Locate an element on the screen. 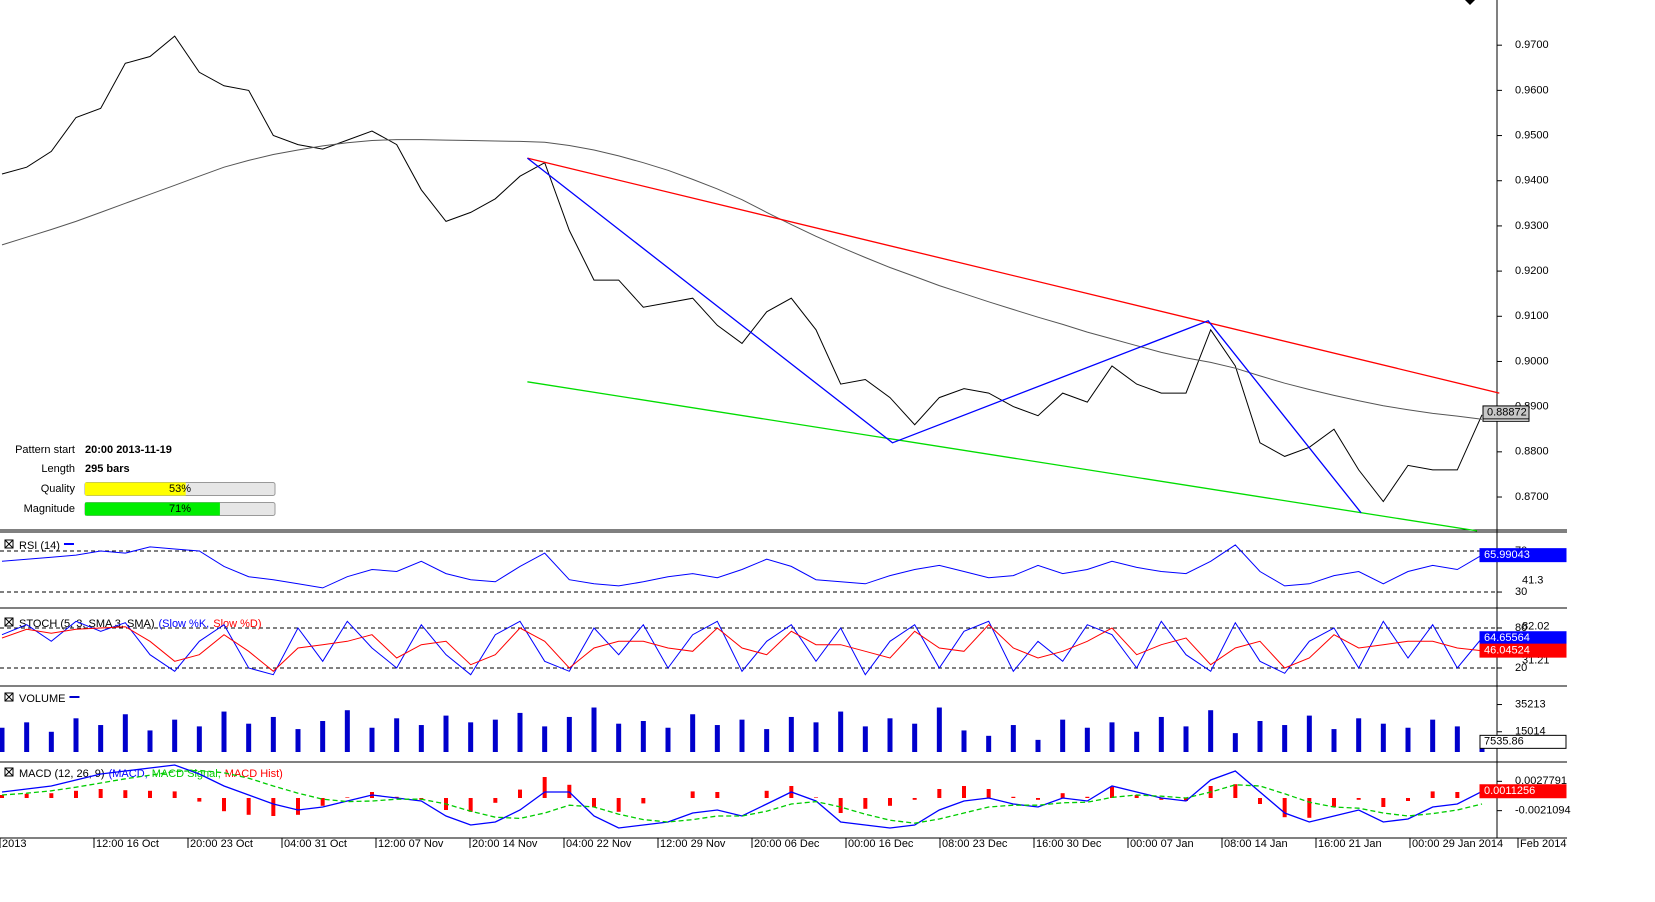 This screenshot has width=1655, height=902. current-label: 0.0011256 is located at coordinates (1509, 791).